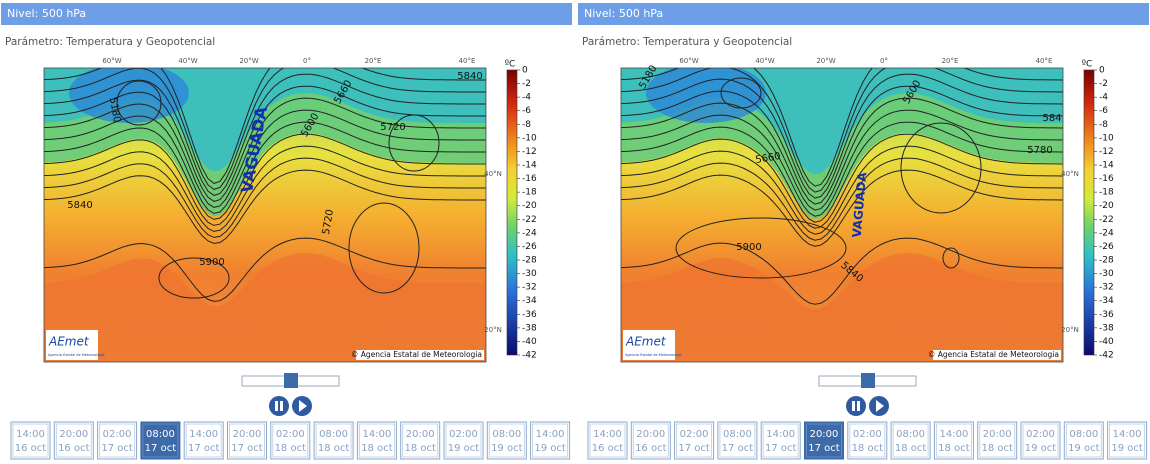 This screenshot has height=464, width=1150. Describe the element at coordinates (529, 328) in the screenshot. I see `colorbar-label: -38` at that location.